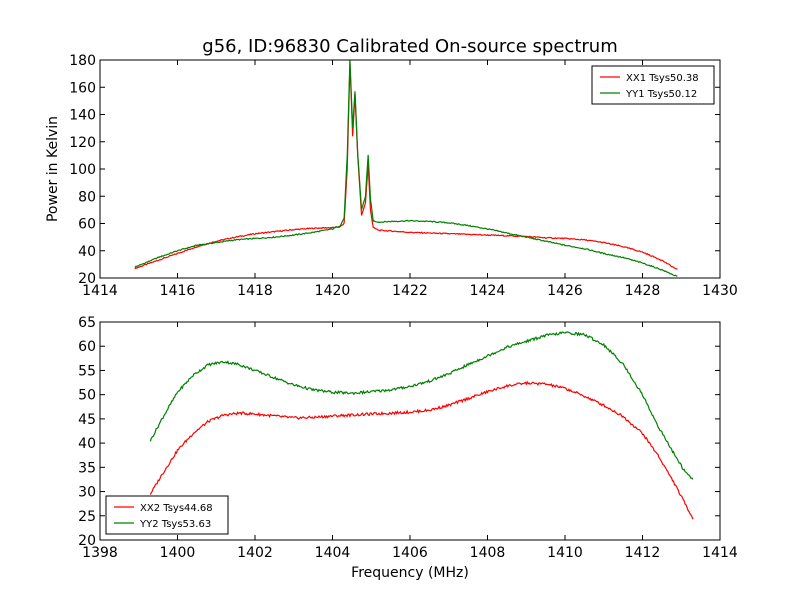 The height and width of the screenshot is (604, 800). I want to click on y-tick-label: 65, so click(87, 323).